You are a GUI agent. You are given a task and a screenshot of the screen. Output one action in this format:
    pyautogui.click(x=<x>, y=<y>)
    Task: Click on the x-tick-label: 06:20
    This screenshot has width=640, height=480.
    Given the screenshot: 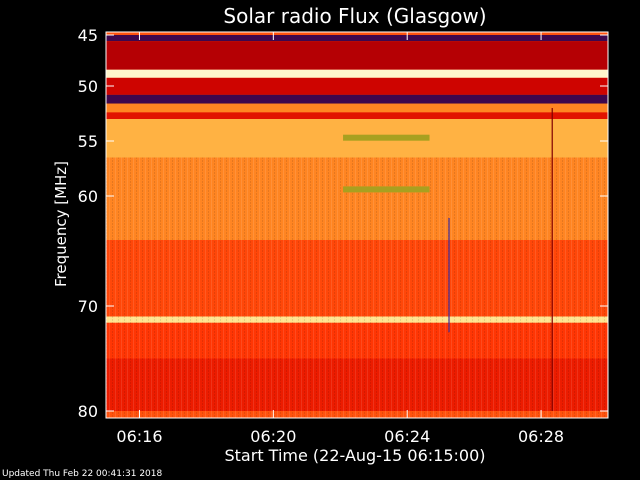 What is the action you would take?
    pyautogui.click(x=273, y=436)
    